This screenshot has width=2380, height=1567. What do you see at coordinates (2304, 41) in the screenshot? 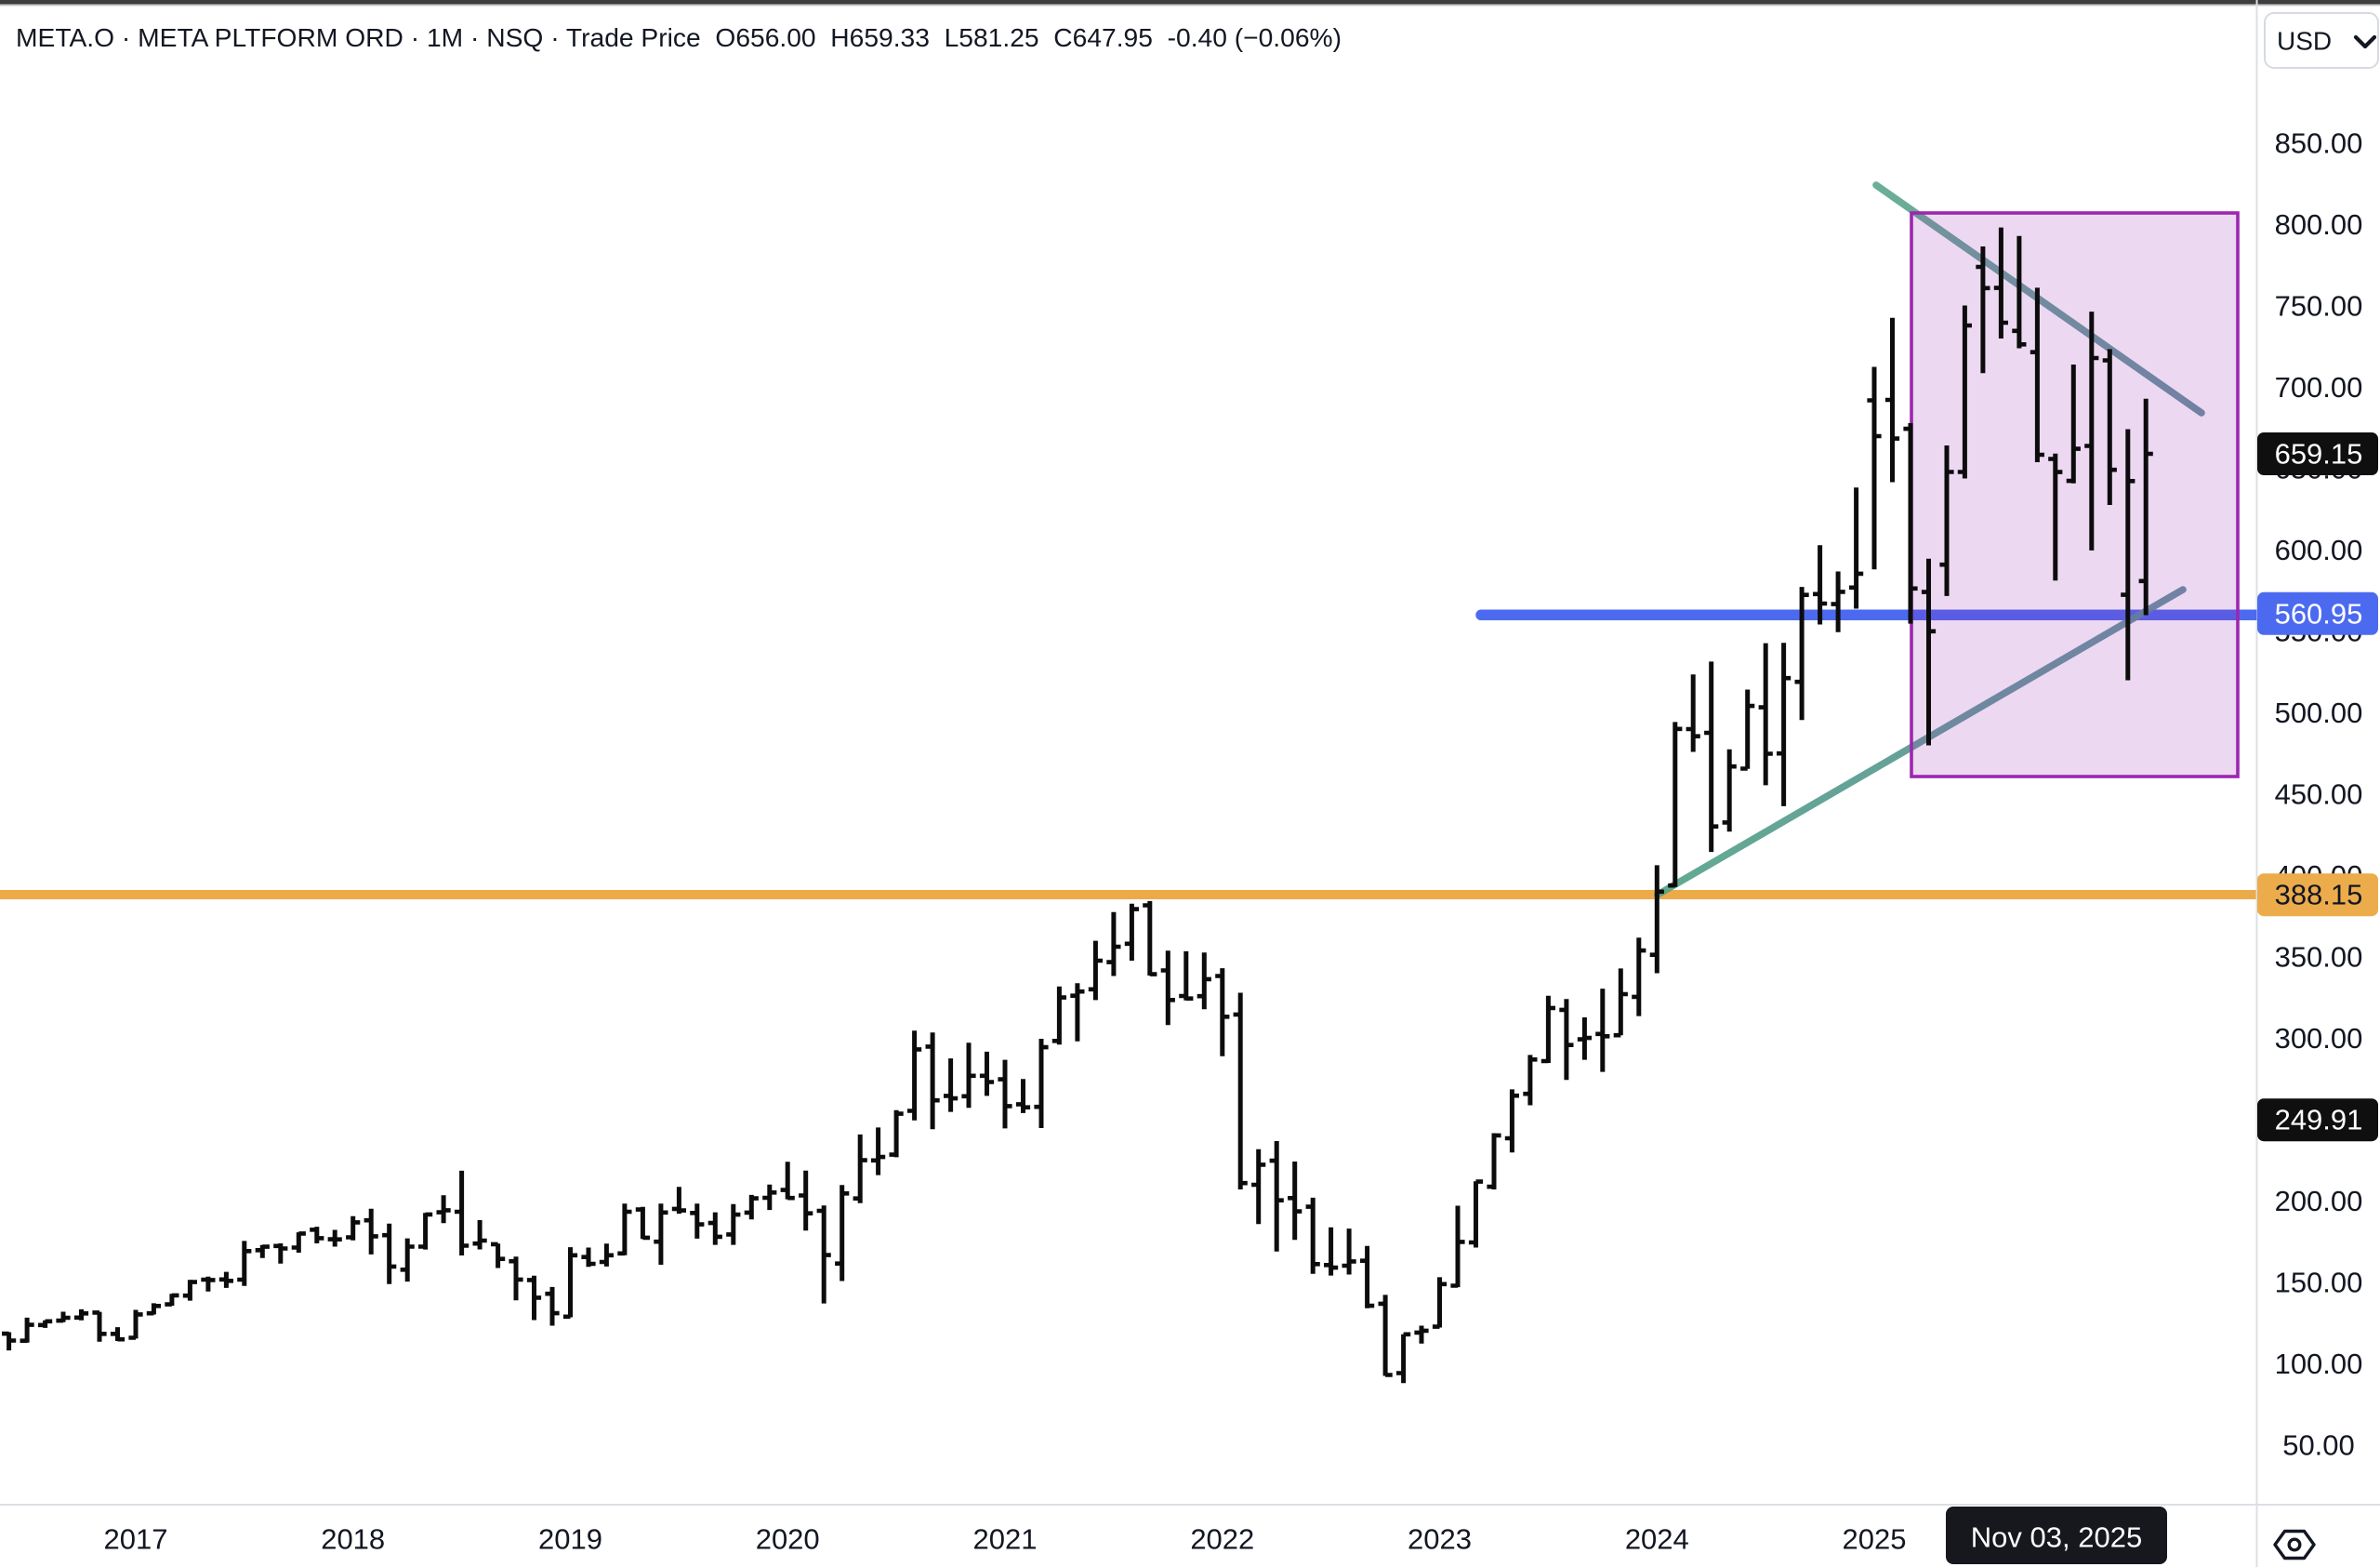
I see `svg-text: USD` at bounding box center [2304, 41].